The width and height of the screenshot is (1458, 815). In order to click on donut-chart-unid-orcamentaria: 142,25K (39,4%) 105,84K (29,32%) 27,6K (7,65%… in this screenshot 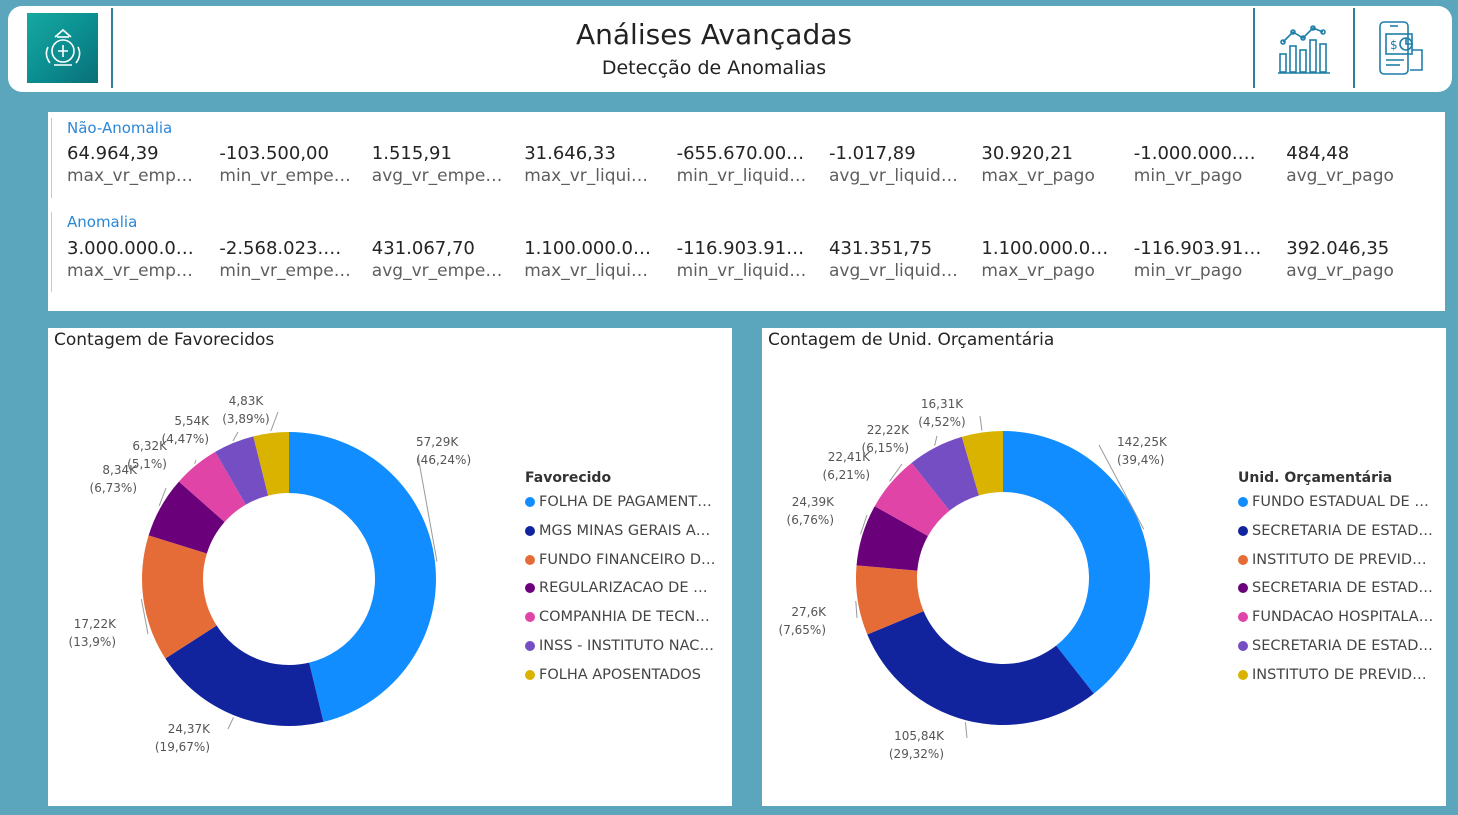, I will do `click(973, 579)`.